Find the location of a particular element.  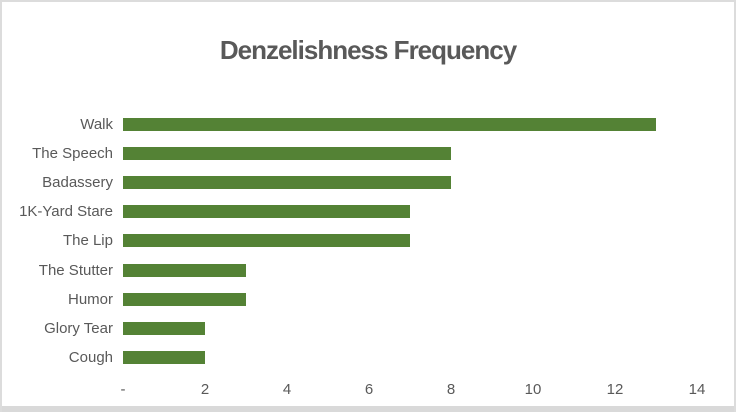

category-label: Glory Tear is located at coordinates (78, 328).